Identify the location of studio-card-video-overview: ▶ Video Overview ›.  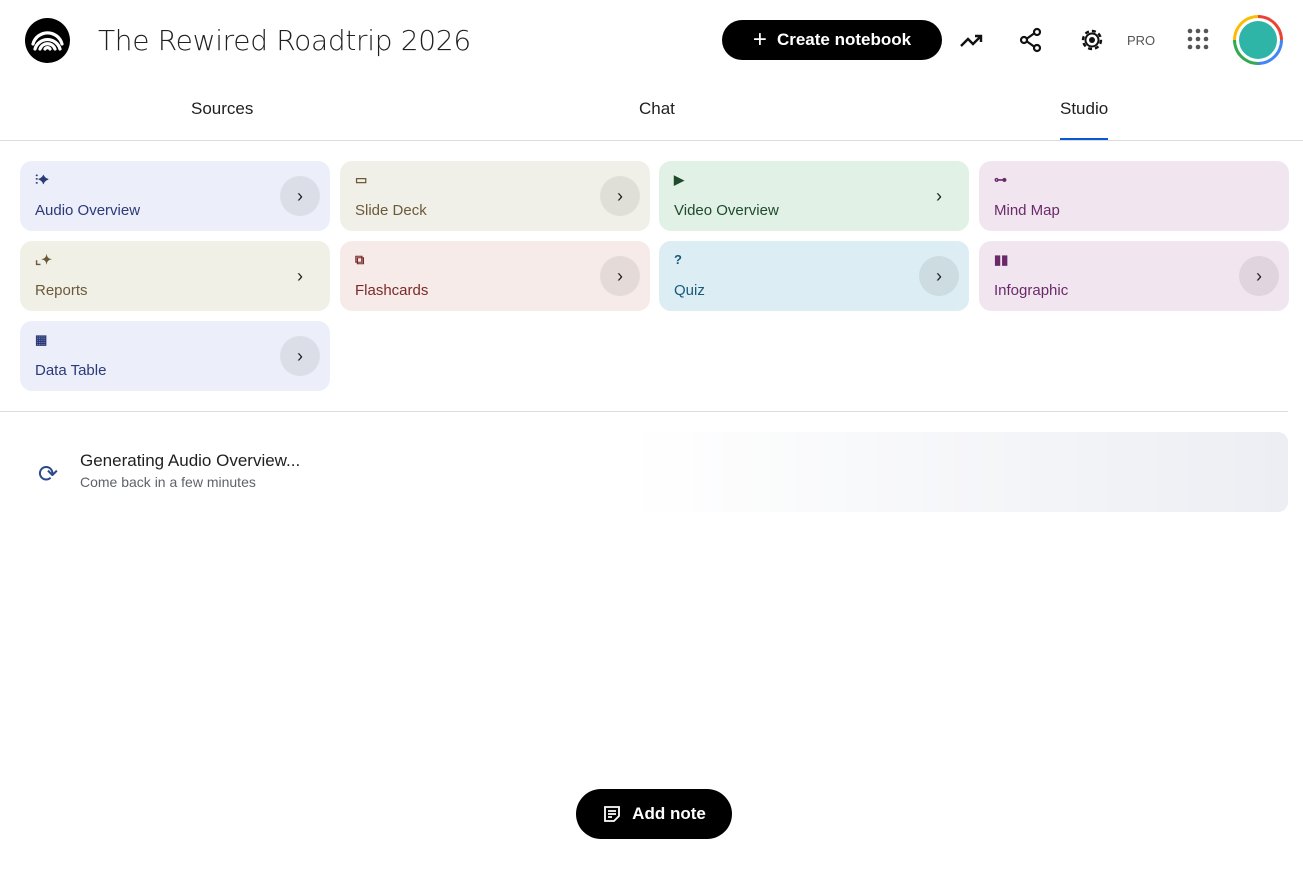
(814, 196).